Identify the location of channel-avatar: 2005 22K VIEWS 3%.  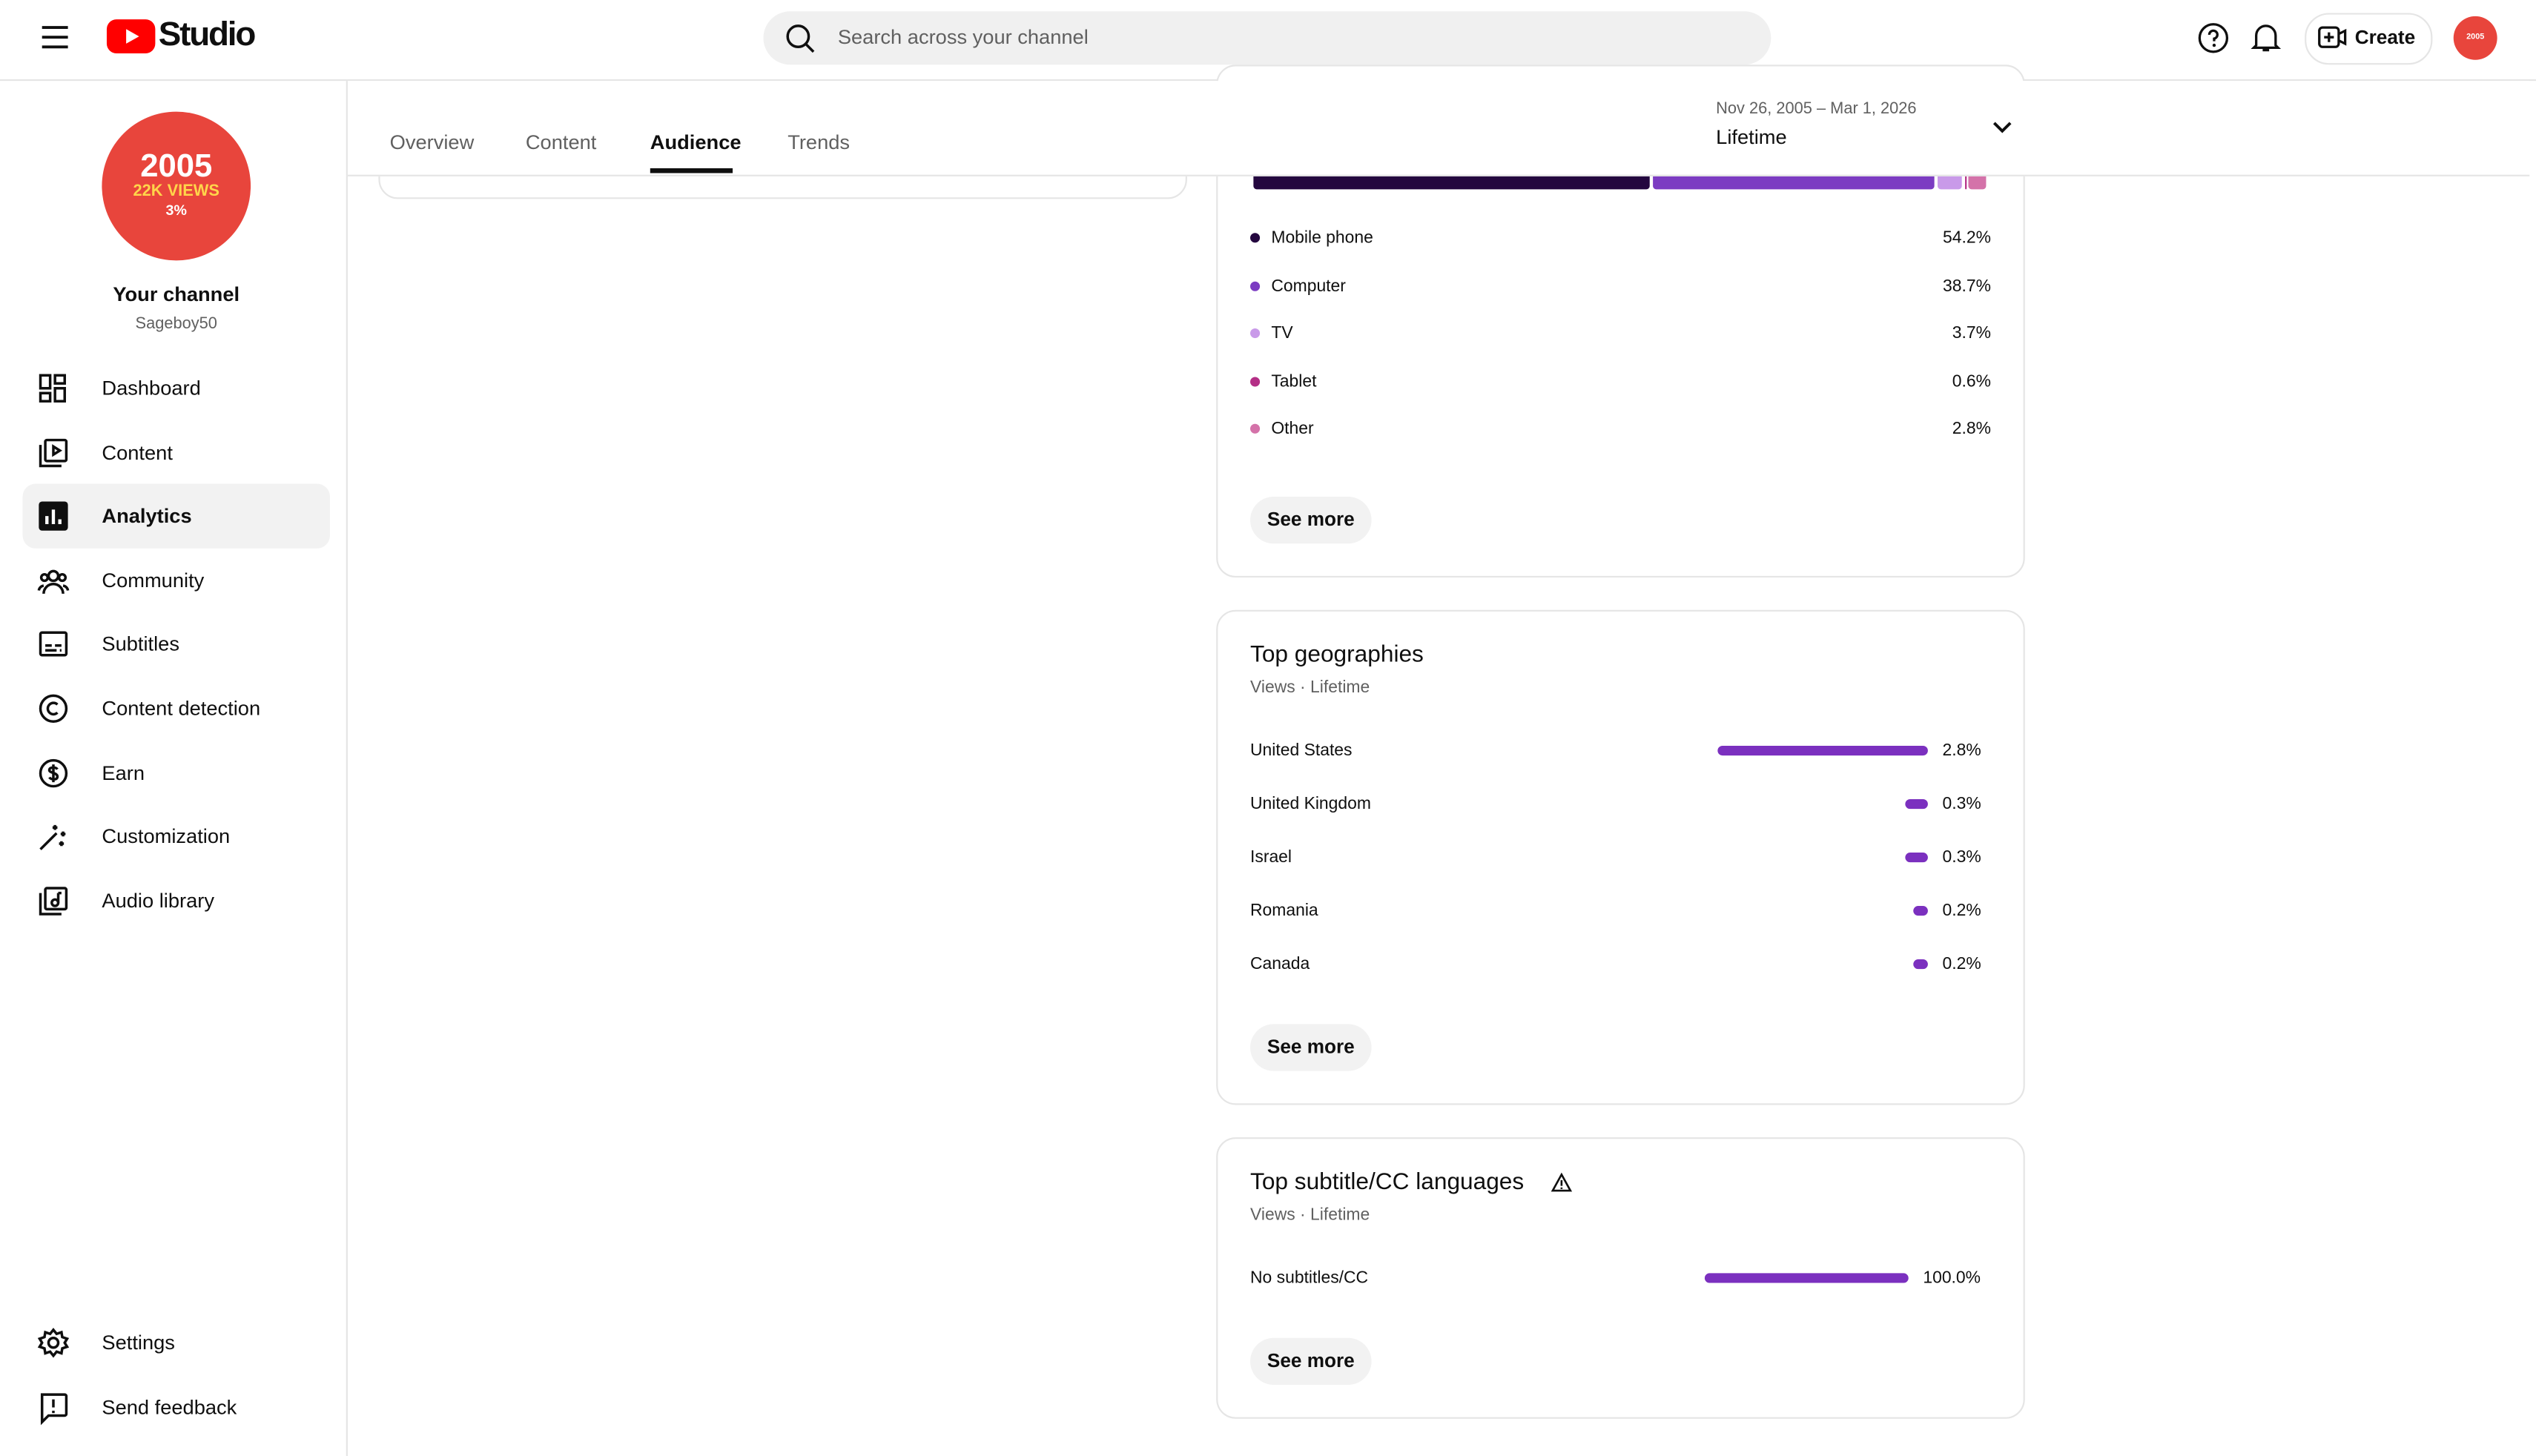
(177, 186).